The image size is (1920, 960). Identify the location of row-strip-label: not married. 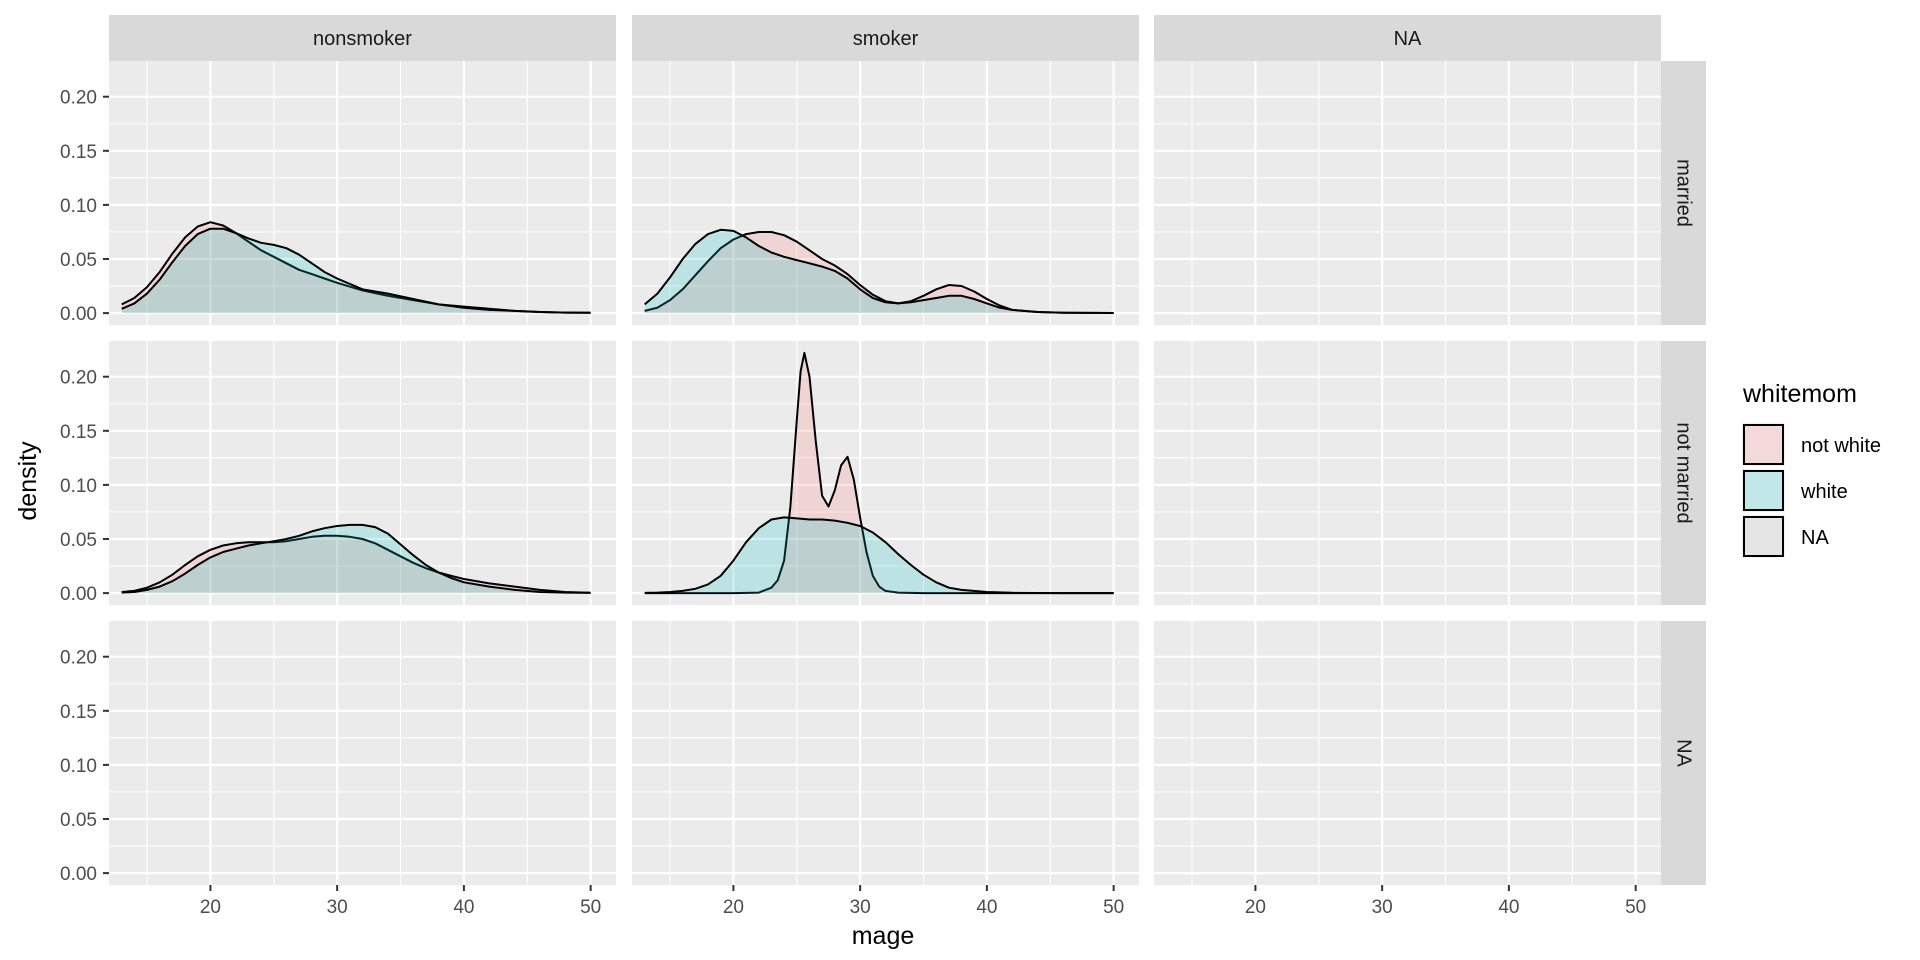
(1684, 472).